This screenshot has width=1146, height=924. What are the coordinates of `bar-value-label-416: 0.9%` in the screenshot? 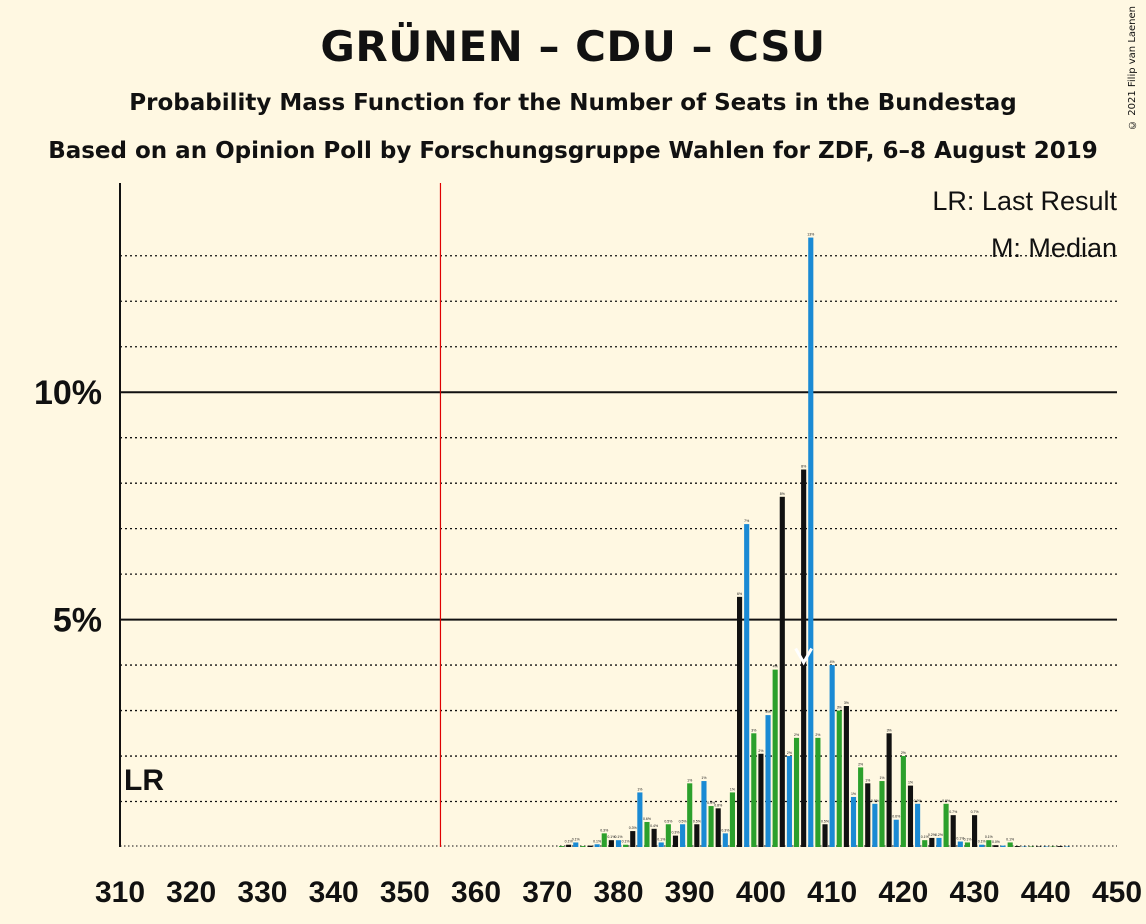 It's located at (875, 801).